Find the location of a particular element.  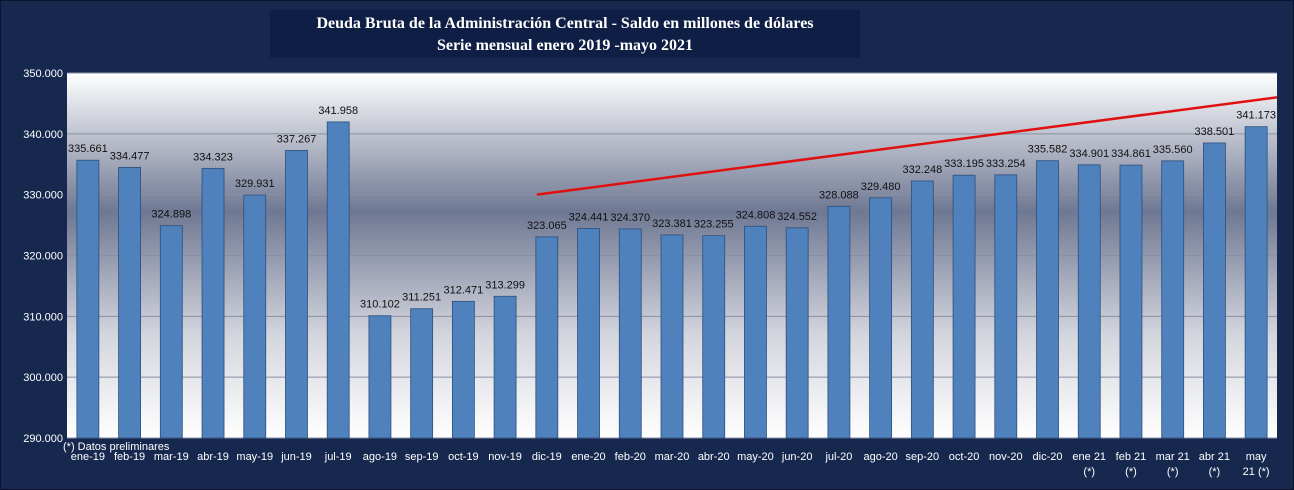

y-tick-label: 320.000 is located at coordinates (43, 257).